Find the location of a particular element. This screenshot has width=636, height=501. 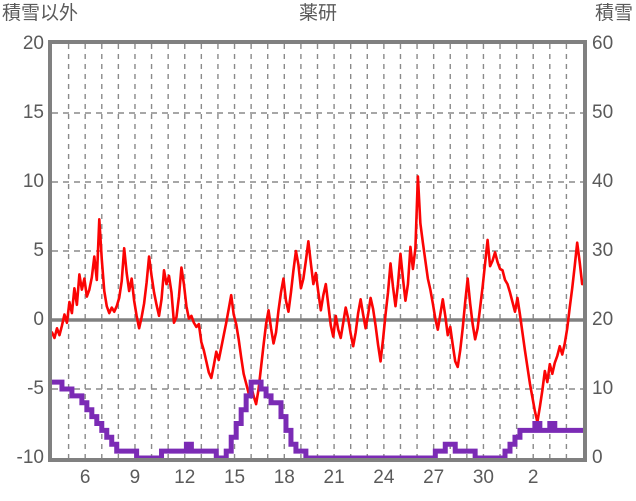

y-axis-tick-label: 5 is located at coordinates (38, 250).